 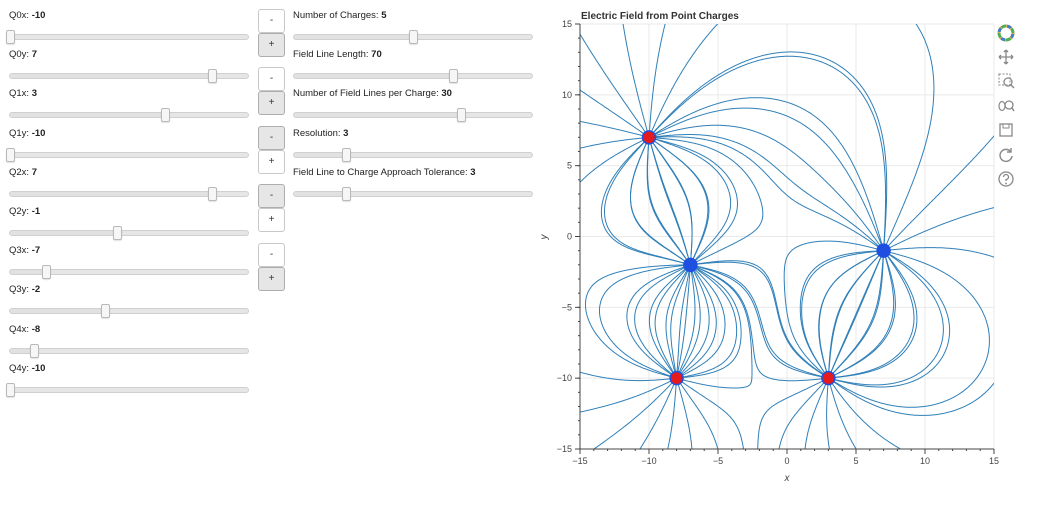 I want to click on slider-q2x: Q2x: 7, so click(x=129, y=183).